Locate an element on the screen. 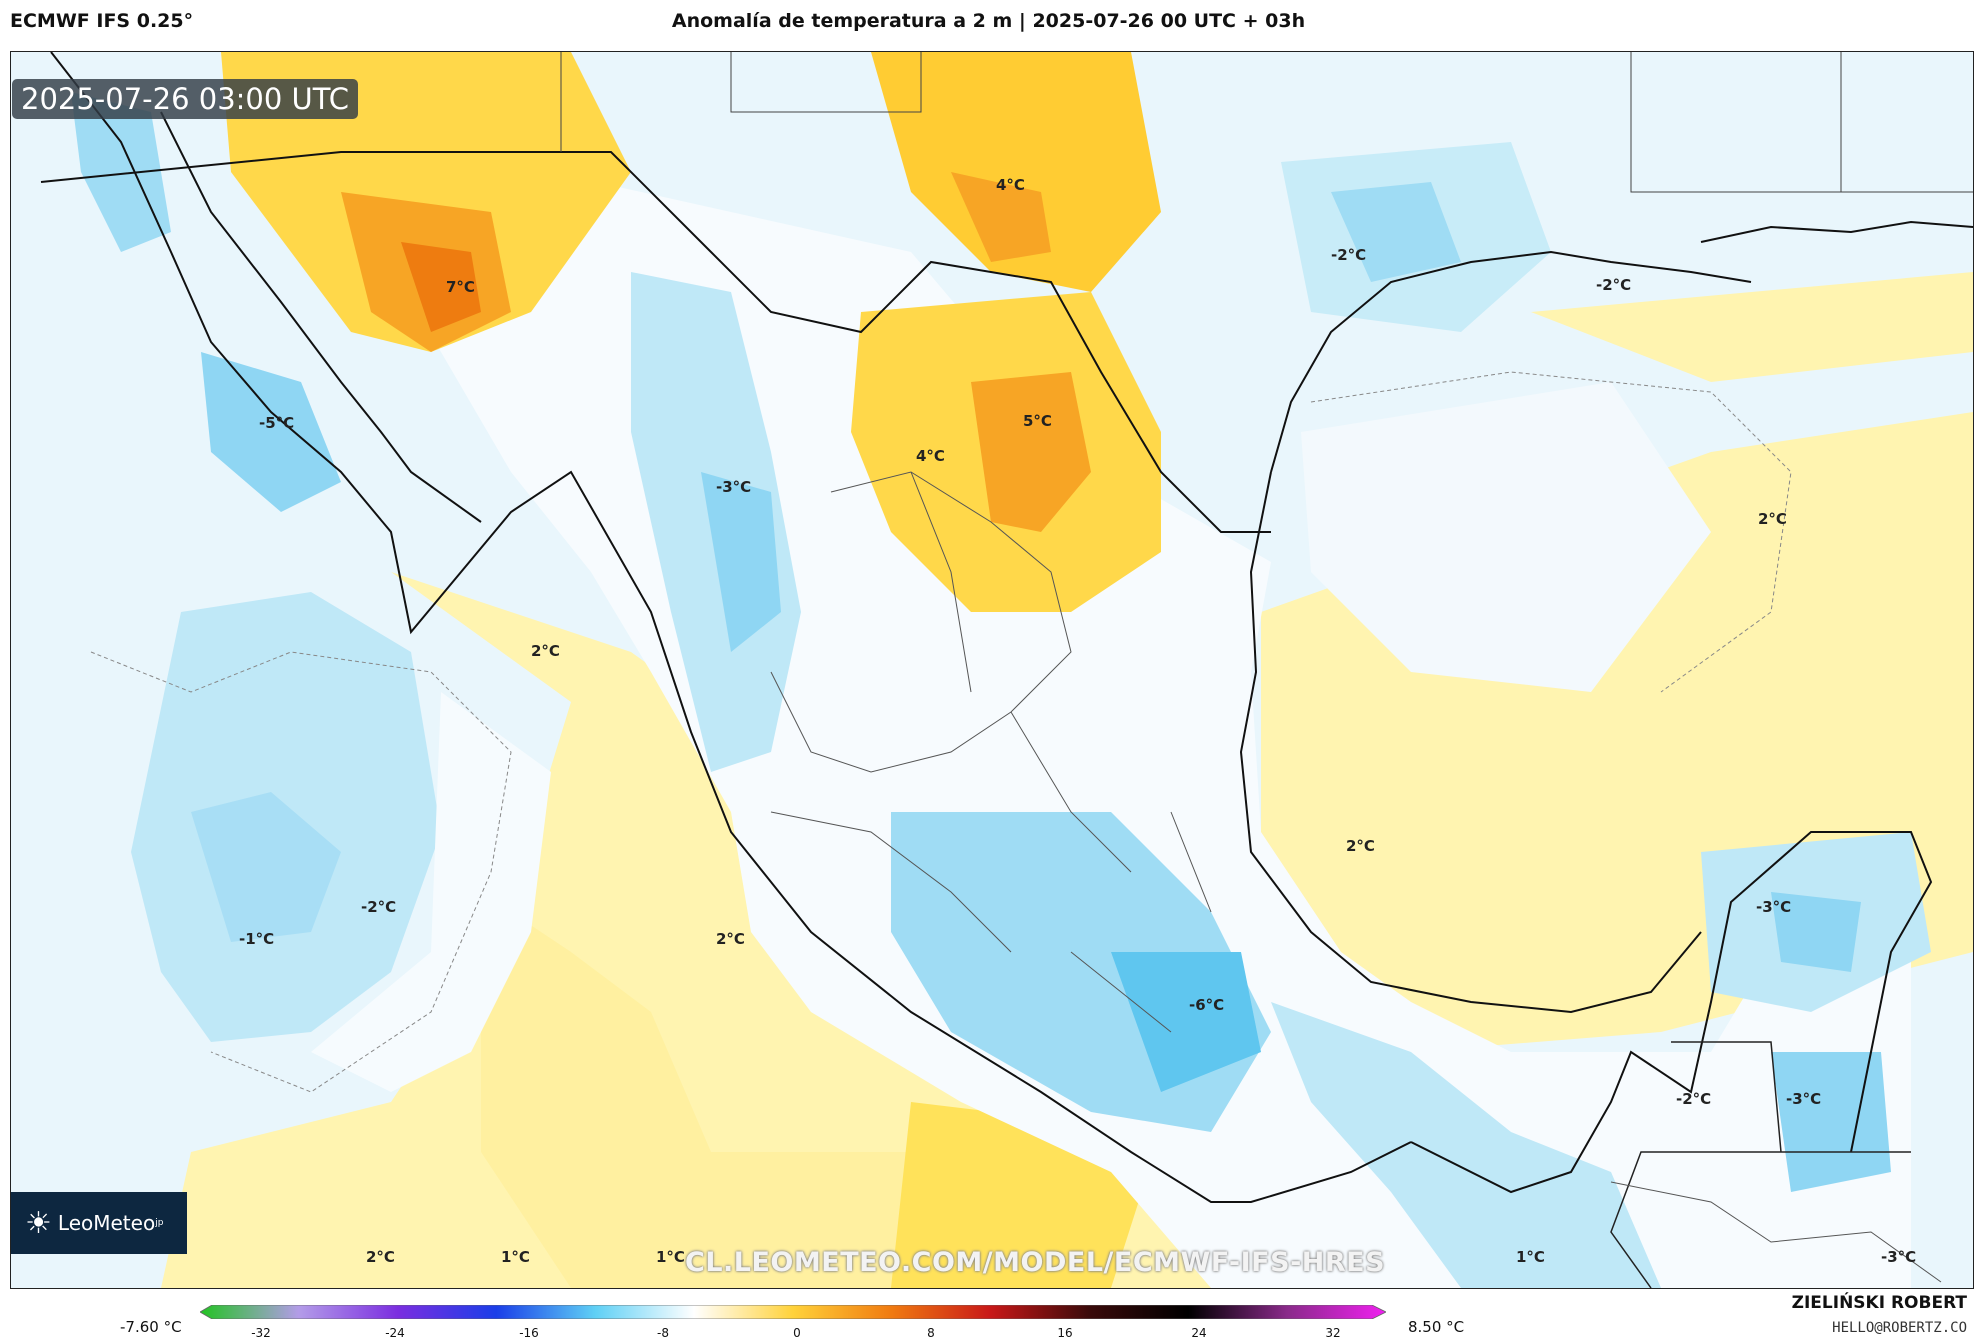  colorbar-tick-label: 32 is located at coordinates (1333, 1333).